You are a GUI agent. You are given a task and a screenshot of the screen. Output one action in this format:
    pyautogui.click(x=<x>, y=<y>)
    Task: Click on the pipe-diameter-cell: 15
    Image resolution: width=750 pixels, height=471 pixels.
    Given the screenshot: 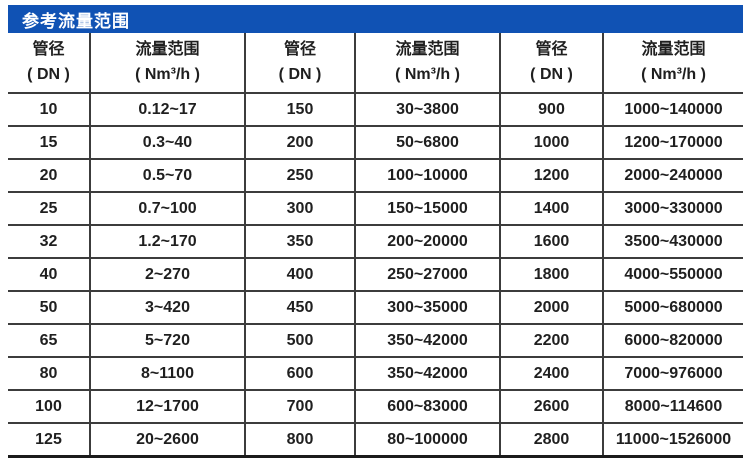 What is the action you would take?
    pyautogui.click(x=49, y=143)
    